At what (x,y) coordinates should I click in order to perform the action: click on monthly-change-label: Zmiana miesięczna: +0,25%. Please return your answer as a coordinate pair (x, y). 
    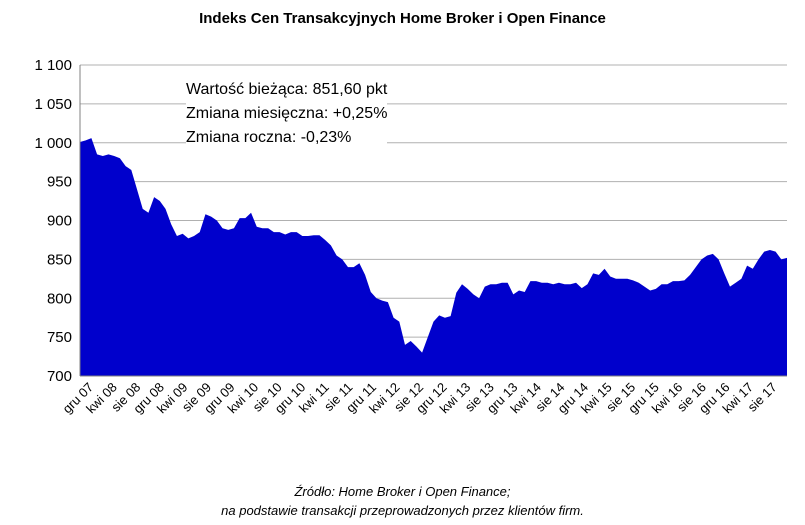
    Looking at the image, I should click on (287, 114).